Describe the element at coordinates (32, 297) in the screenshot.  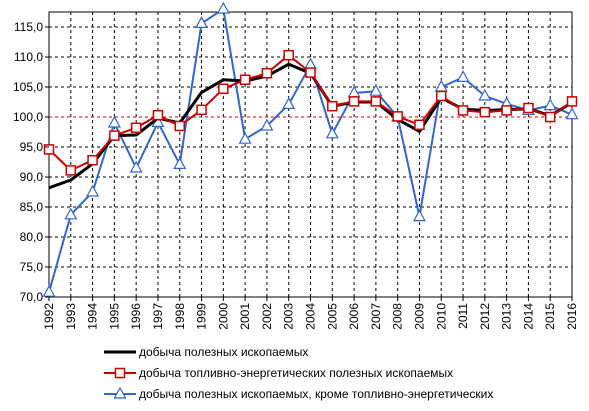
I see `y-tick-label: 70,0` at that location.